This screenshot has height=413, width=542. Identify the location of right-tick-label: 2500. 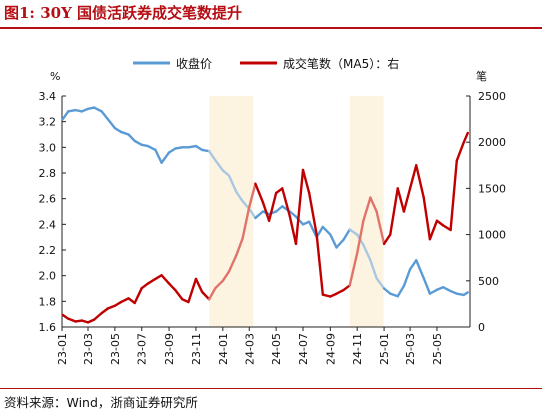
(492, 96).